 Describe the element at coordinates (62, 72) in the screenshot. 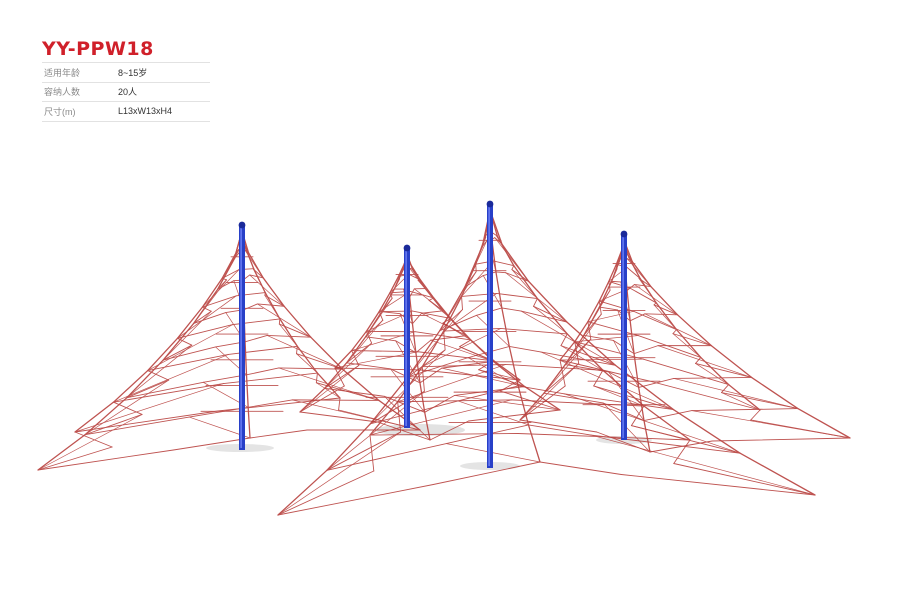

I see `spec-label: 适用年龄` at that location.